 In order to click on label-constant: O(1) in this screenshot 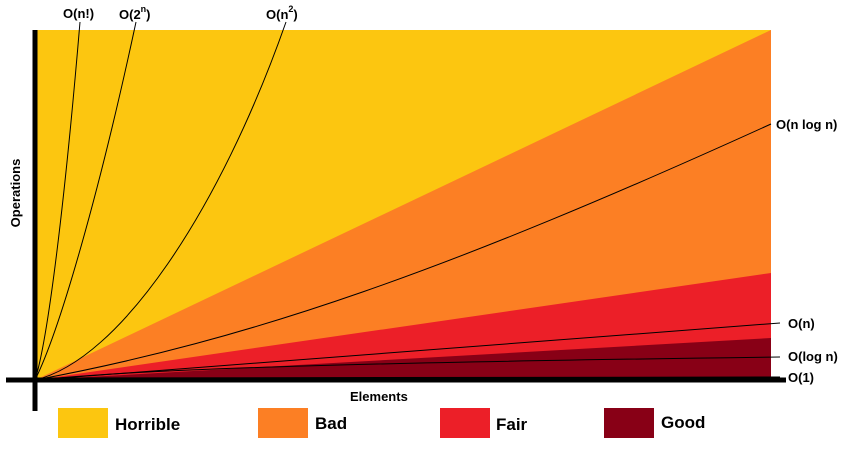, I will do `click(801, 377)`.